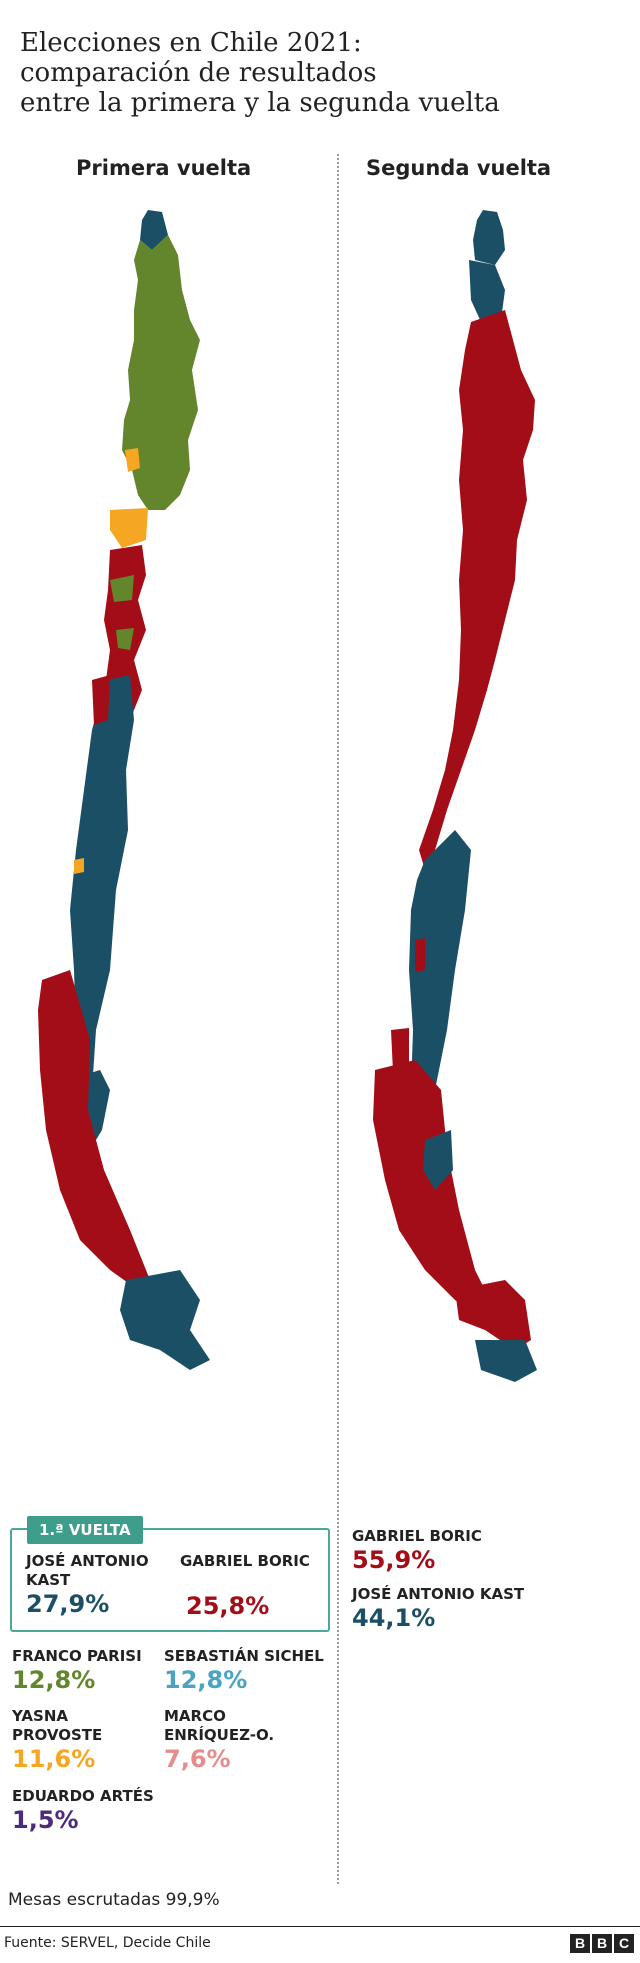 This screenshot has width=640, height=1963. Describe the element at coordinates (114, 1900) in the screenshot. I see `counted-tables-note: Mesas escrutadas 99,9%` at that location.